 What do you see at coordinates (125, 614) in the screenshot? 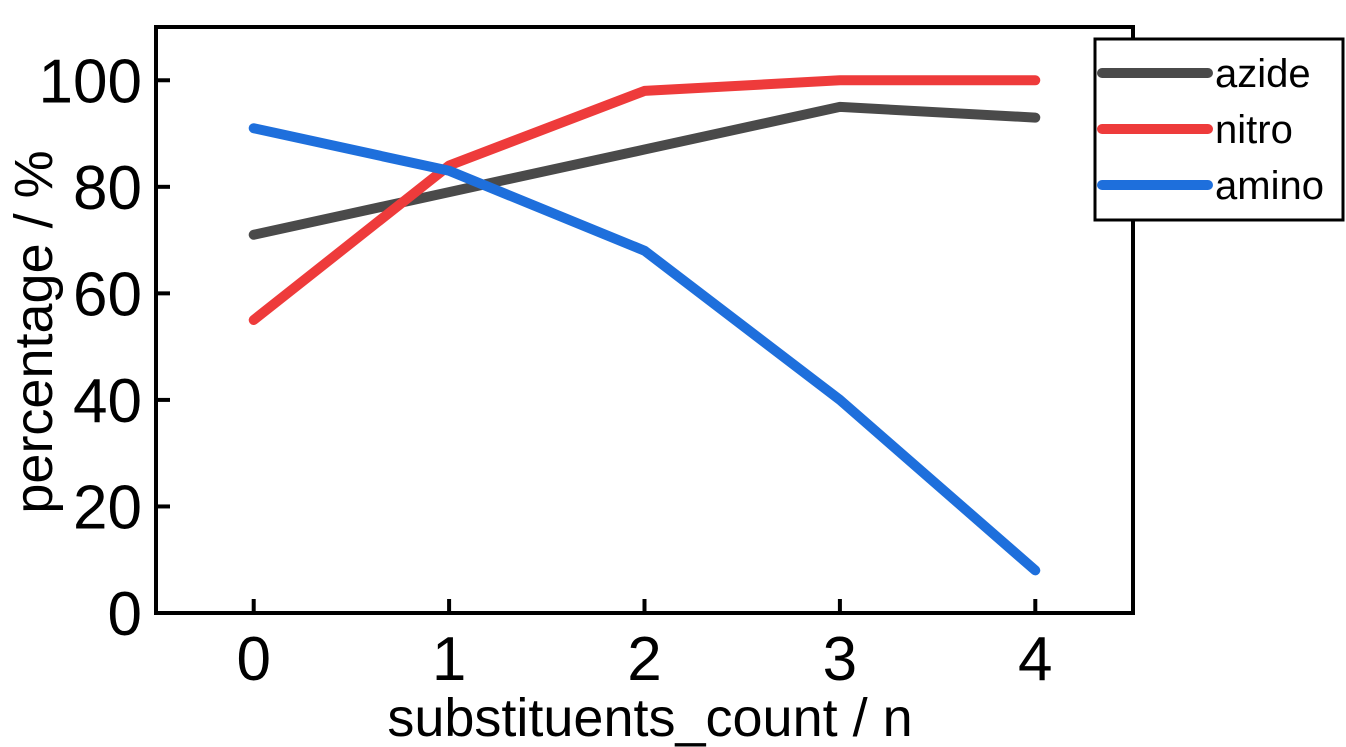
I see `y-tick-label: 0` at bounding box center [125, 614].